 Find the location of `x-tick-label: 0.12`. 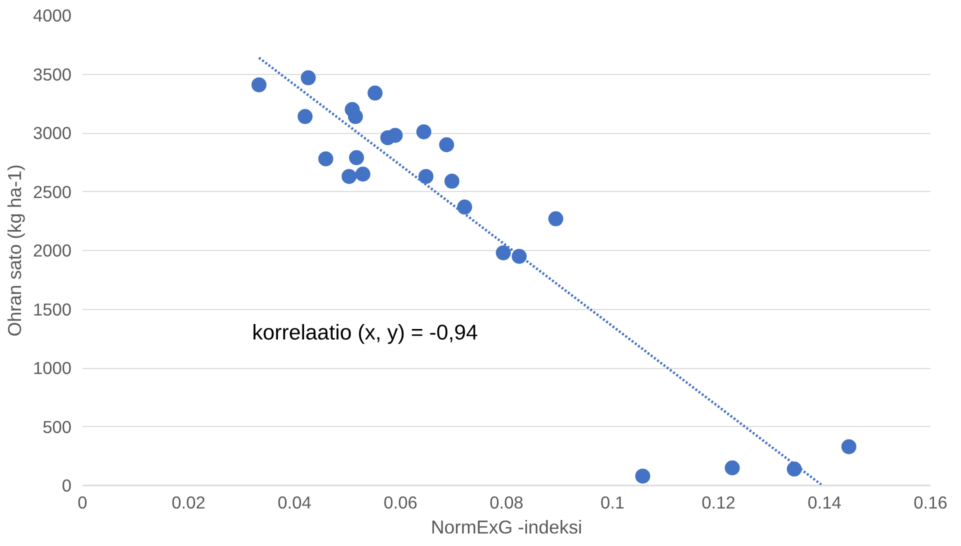

x-tick-label: 0.12 is located at coordinates (719, 502).